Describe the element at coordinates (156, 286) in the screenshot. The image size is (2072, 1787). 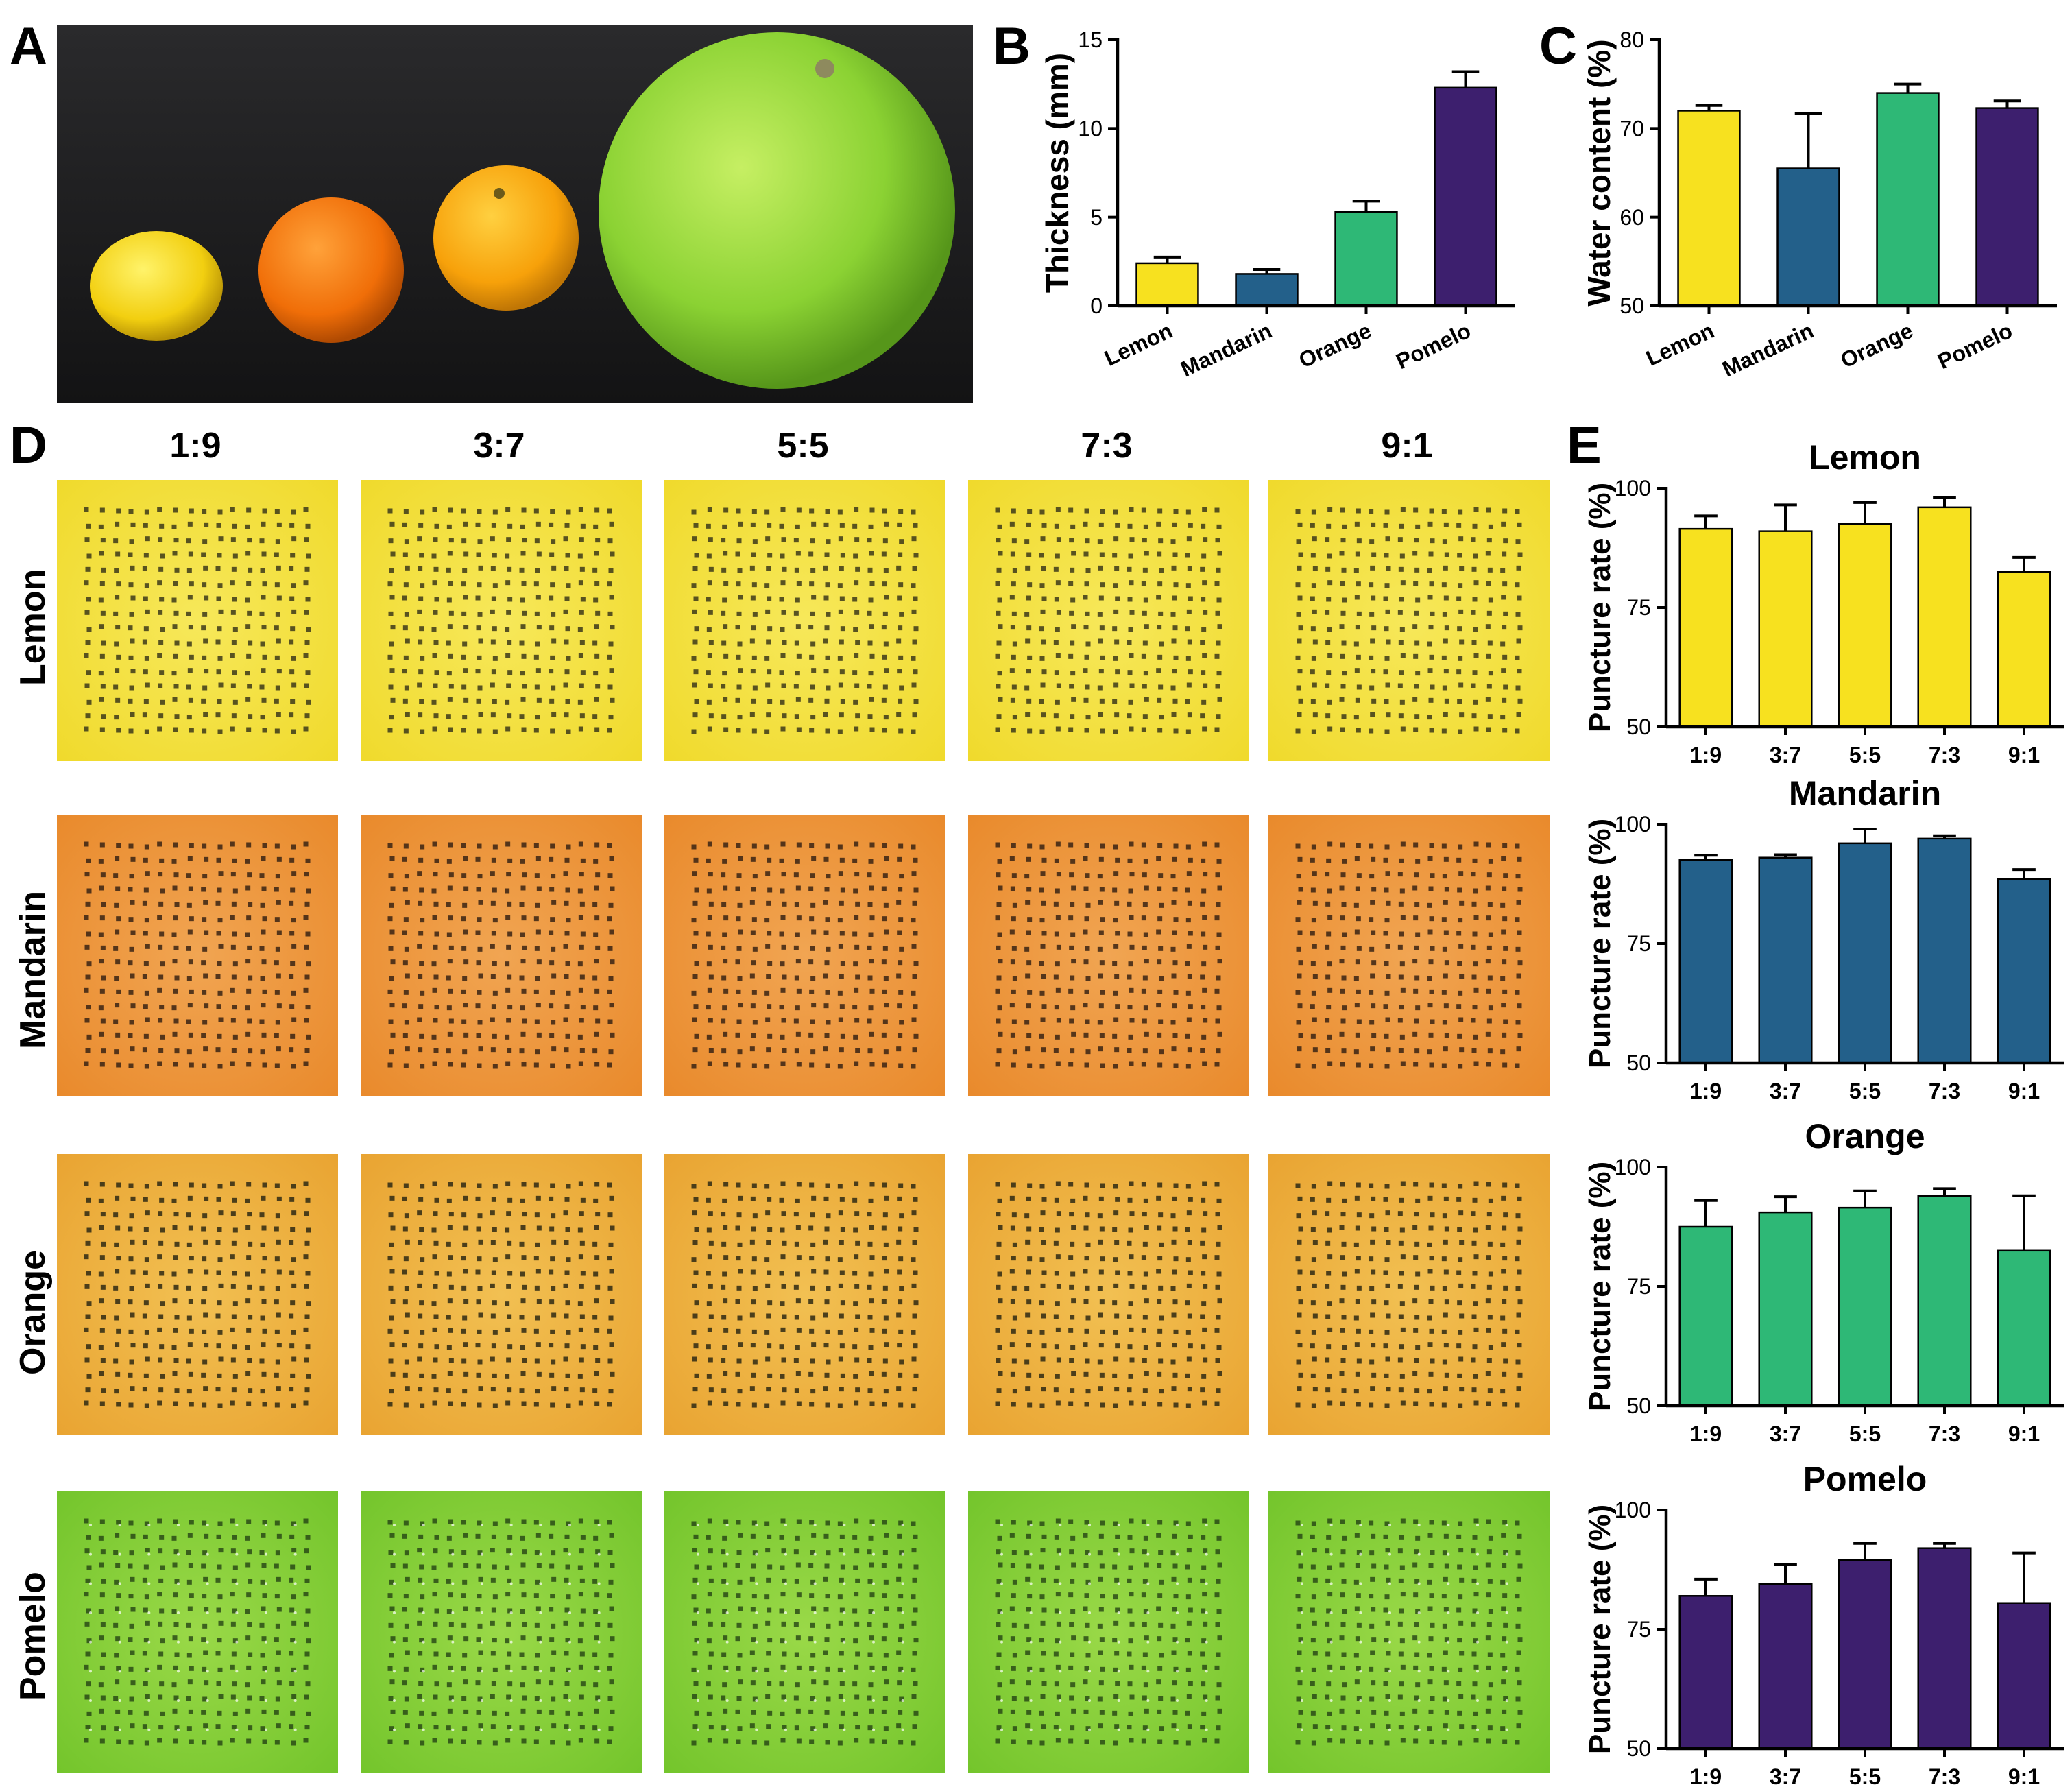
I see `lemon-fruit` at that location.